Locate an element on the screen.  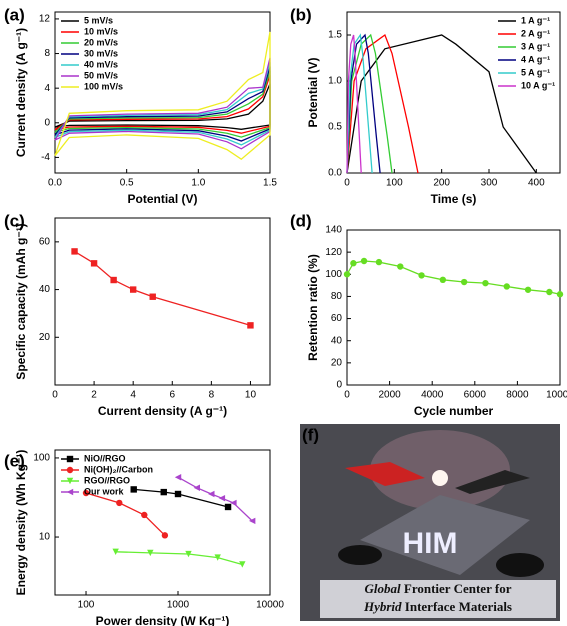
legend-label: 30 mV/s is located at coordinates (101, 53).